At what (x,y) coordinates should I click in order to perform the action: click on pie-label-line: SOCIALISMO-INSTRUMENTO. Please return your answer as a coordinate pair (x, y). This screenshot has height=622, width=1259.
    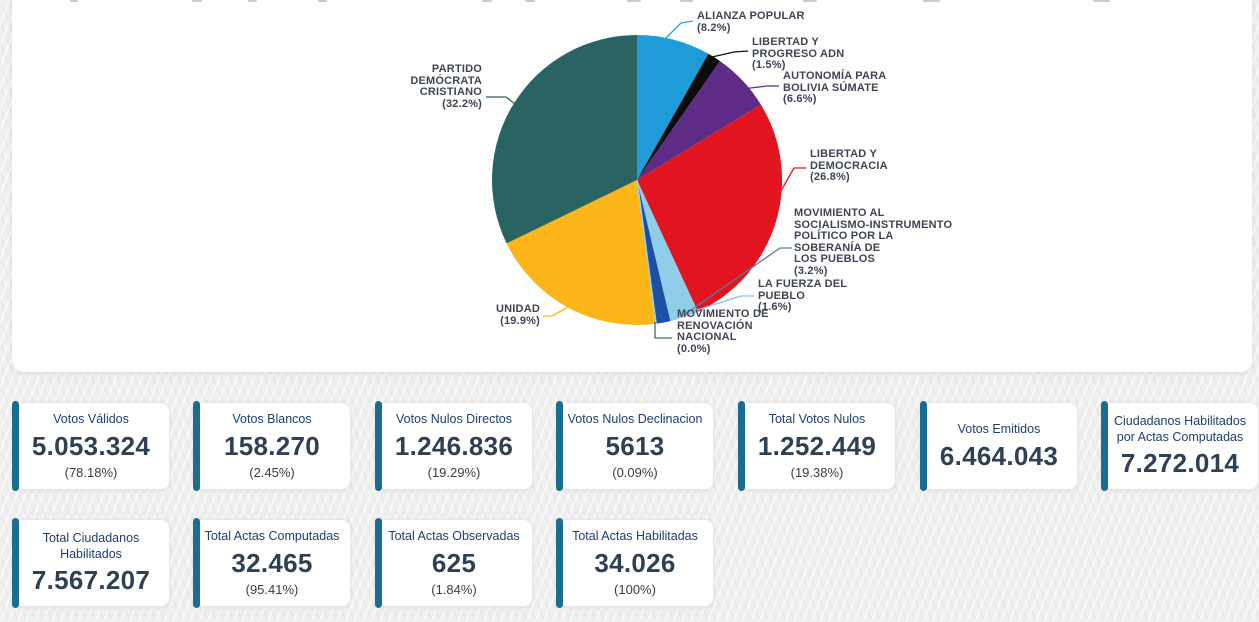
    Looking at the image, I should click on (873, 224).